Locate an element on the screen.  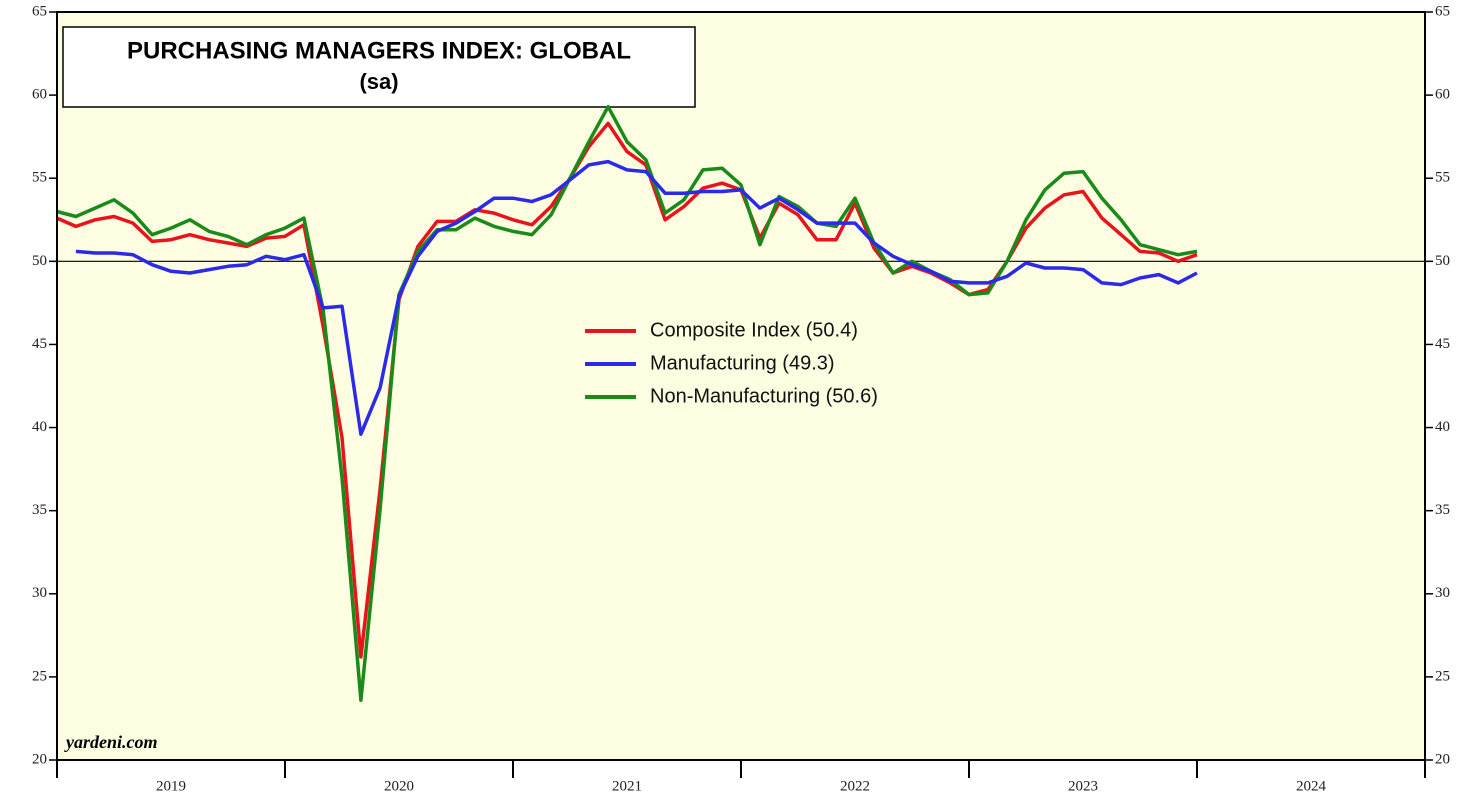
y-tick-label: 60 is located at coordinates (39, 95).